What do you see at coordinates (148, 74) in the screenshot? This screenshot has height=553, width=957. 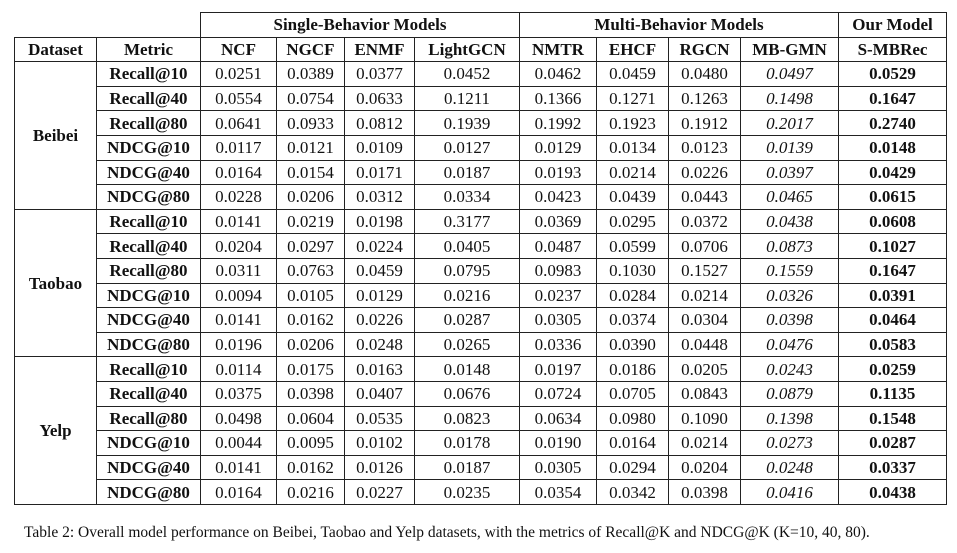 I see `metric-cell: Recall@10` at bounding box center [148, 74].